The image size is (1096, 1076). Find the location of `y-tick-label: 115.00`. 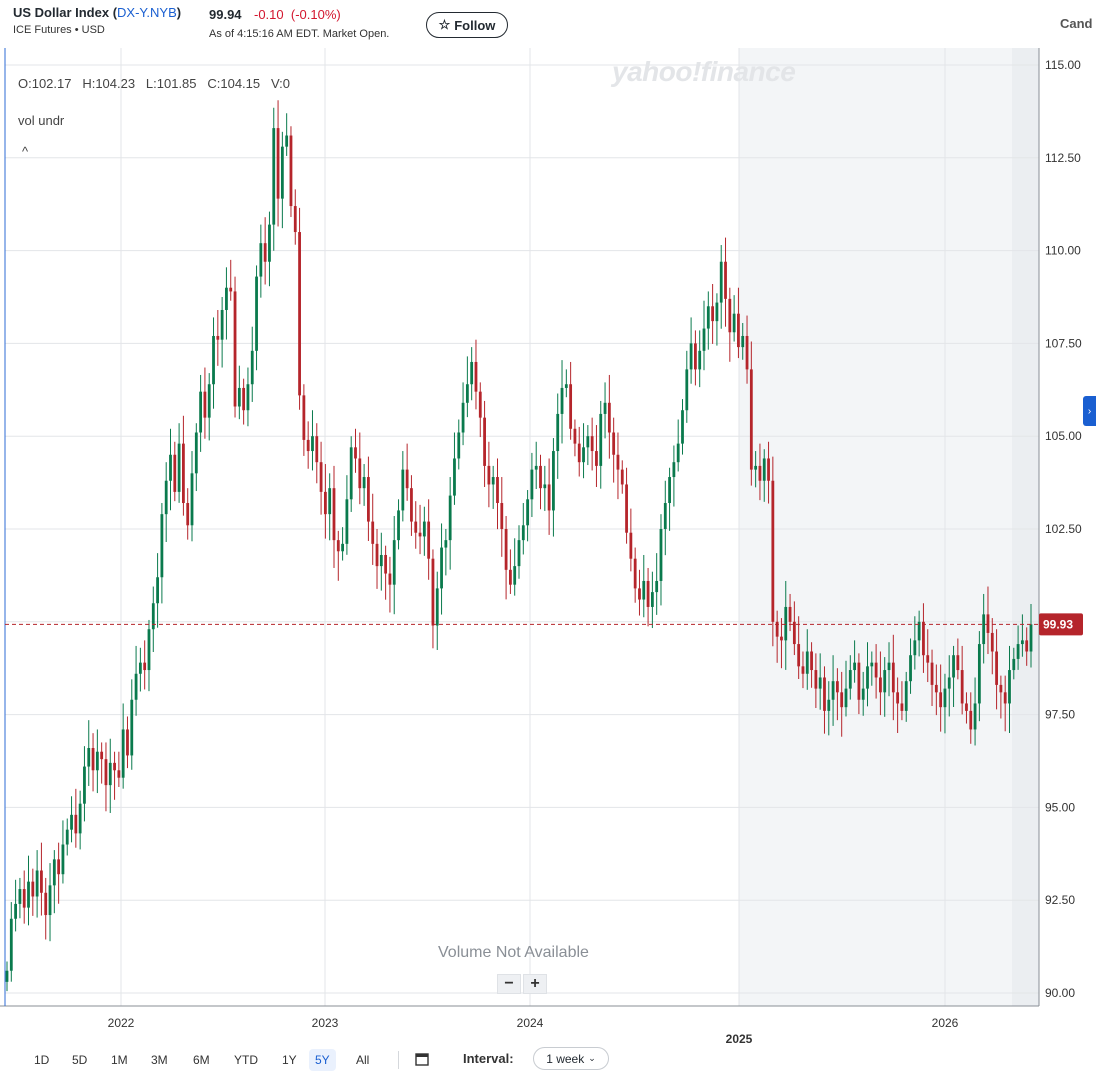

y-tick-label: 115.00 is located at coordinates (1063, 65).